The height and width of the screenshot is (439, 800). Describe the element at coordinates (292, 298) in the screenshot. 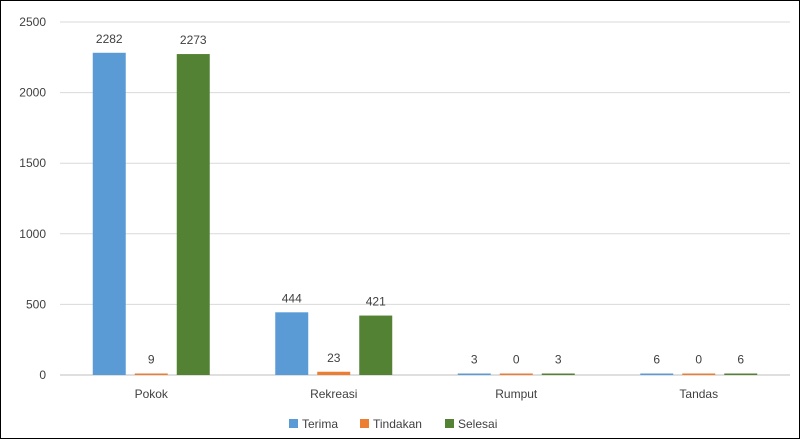

I see `data-label: 444` at that location.